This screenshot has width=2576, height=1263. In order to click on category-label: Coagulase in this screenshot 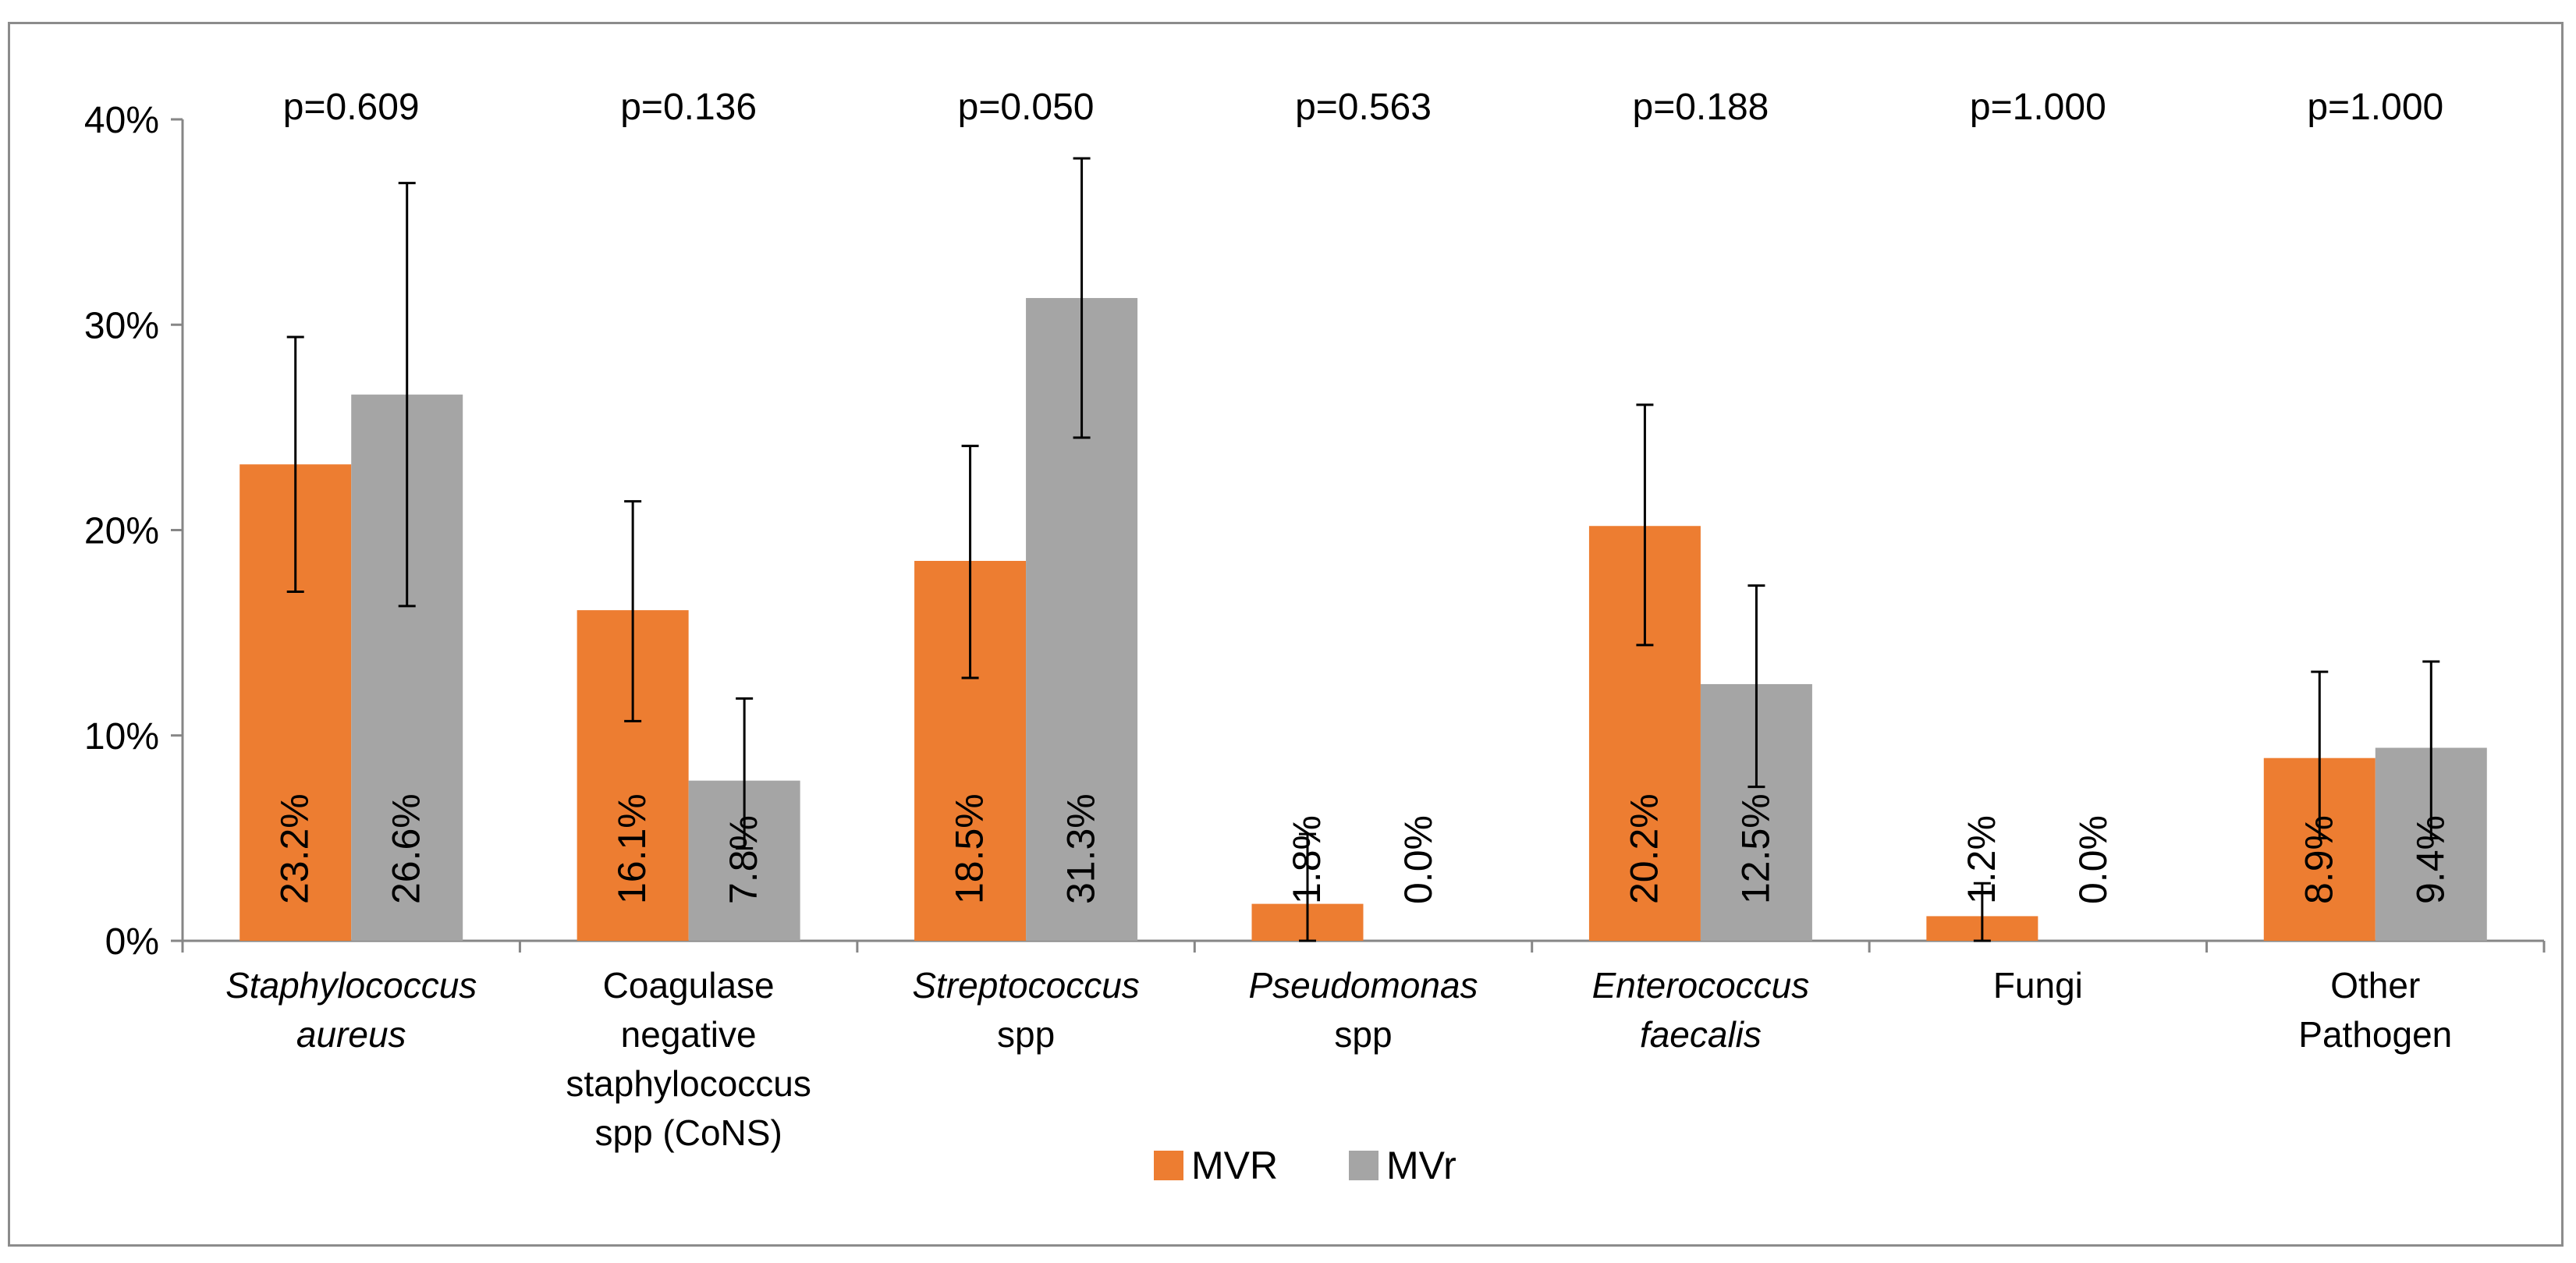, I will do `click(689, 985)`.